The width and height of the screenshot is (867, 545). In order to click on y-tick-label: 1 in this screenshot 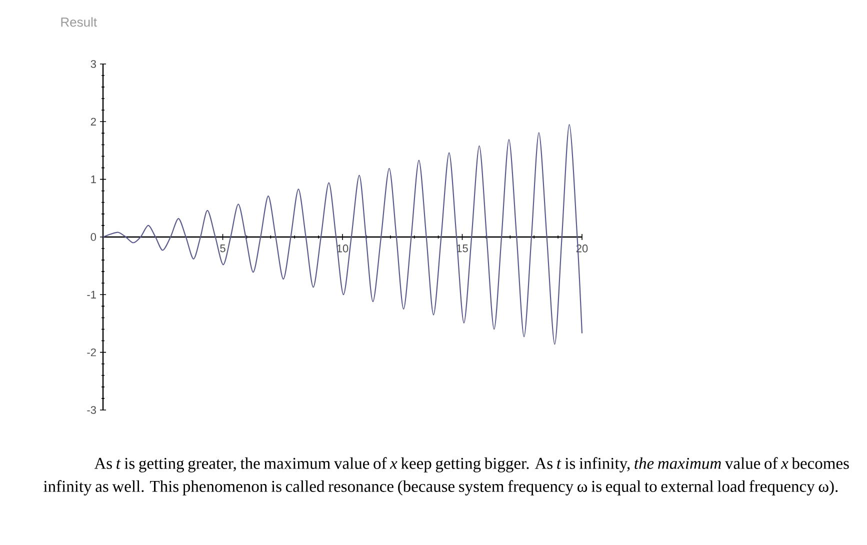, I will do `click(93, 180)`.